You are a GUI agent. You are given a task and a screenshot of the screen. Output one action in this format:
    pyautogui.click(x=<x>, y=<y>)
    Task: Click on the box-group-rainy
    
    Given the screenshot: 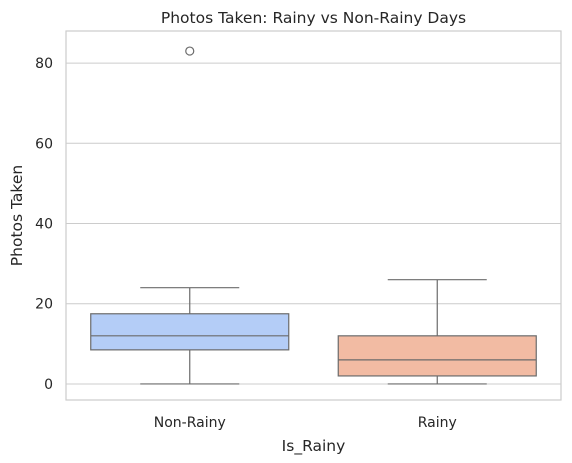 What is the action you would take?
    pyautogui.click(x=437, y=332)
    